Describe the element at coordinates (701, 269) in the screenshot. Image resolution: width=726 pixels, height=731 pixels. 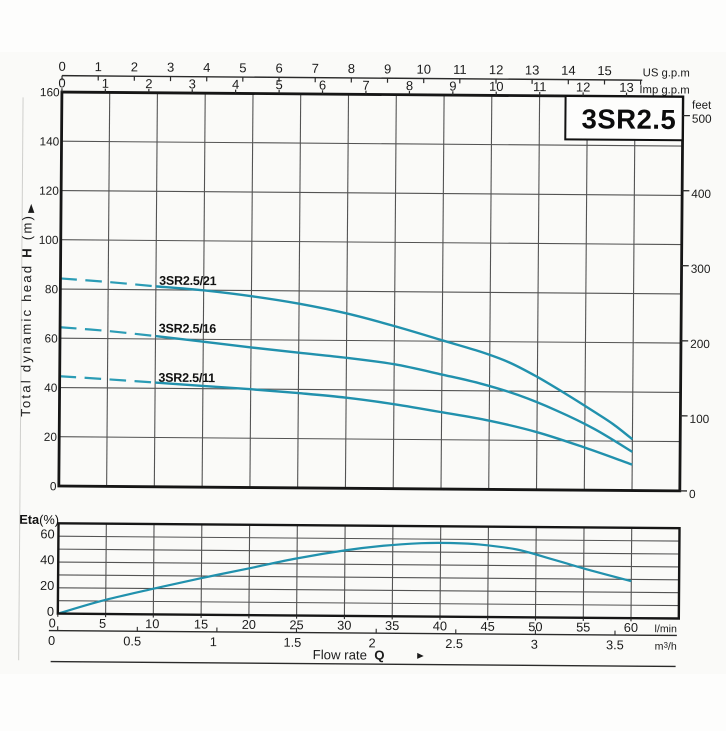
I see `svg-text: 300` at that location.